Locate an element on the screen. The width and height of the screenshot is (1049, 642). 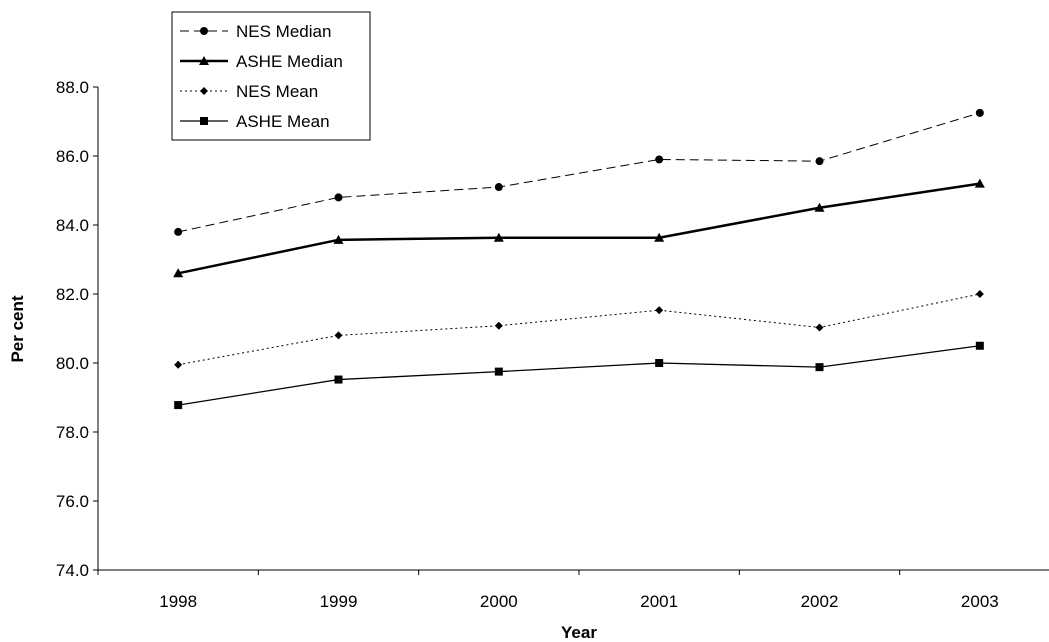
y-tick-label: 86.0 is located at coordinates (72, 156).